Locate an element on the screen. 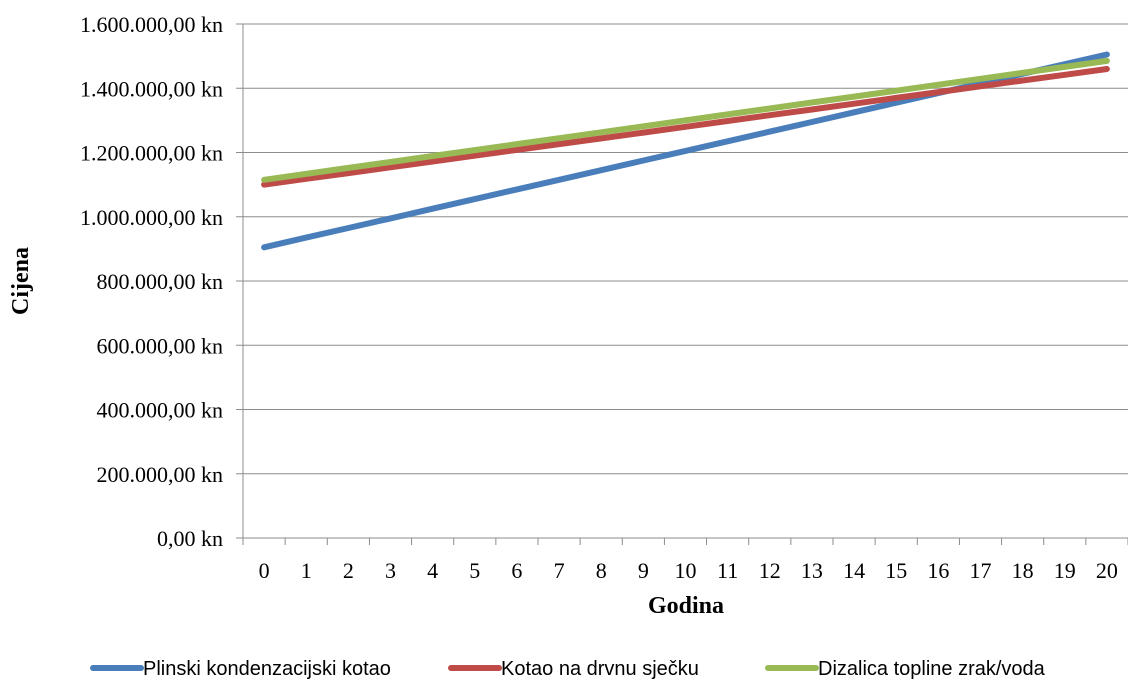 This screenshot has height=686, width=1128. x-tick-labels: 0 1 2 3 4 5 6 7 8 9 10 11 12 13 14 15 16 17 18 19 20 is located at coordinates (688, 570).